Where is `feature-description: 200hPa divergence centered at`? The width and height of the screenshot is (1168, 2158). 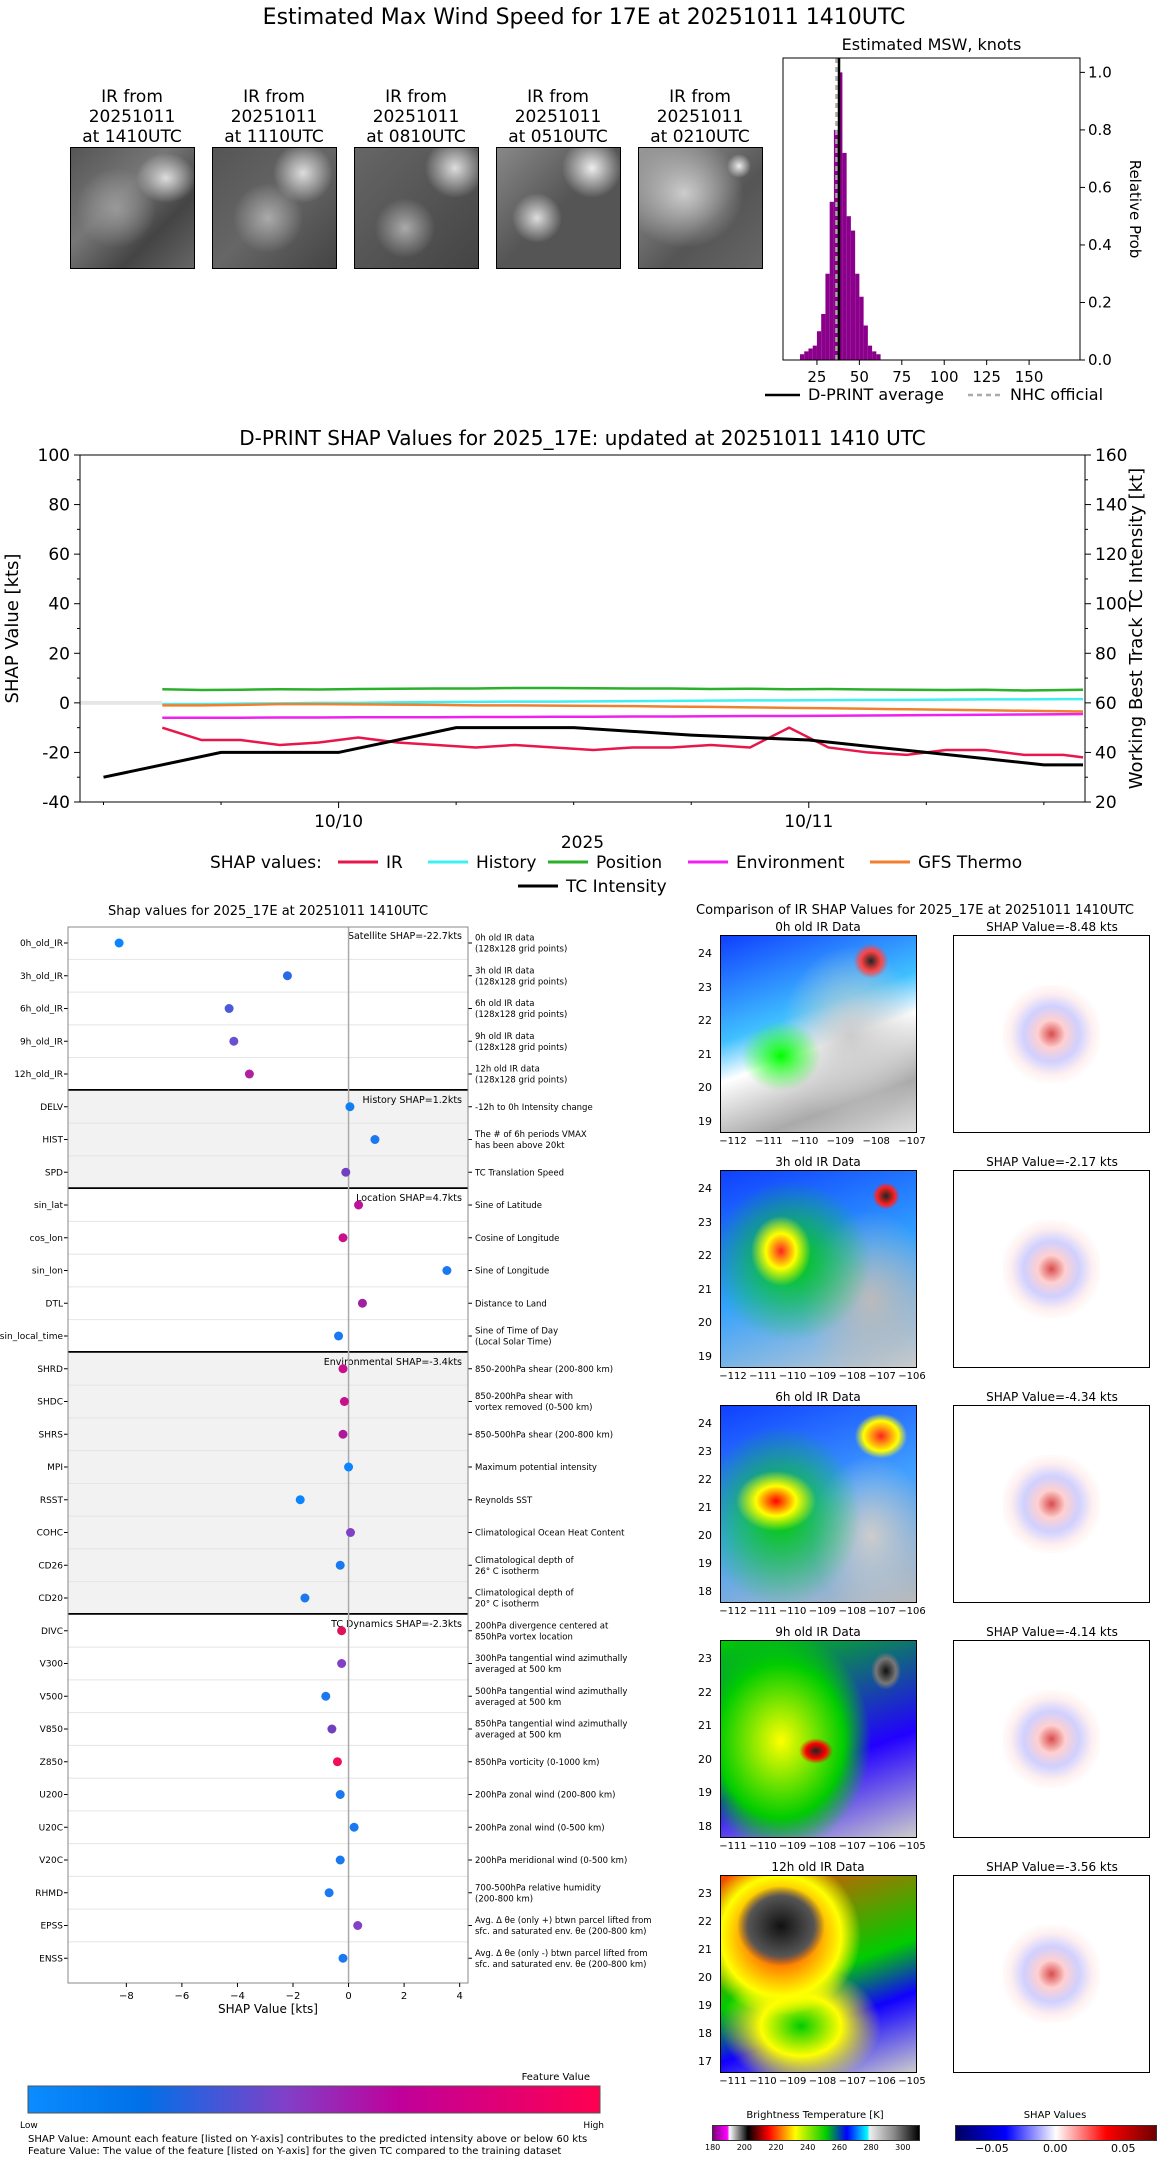
feature-description: 200hPa divergence centered at is located at coordinates (542, 1626).